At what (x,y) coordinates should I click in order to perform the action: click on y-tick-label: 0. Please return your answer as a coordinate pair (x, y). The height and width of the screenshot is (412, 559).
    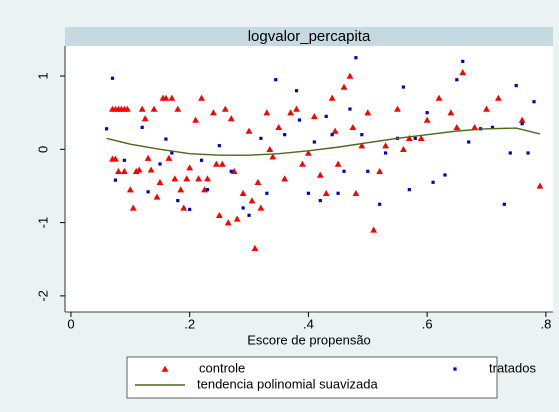
    Looking at the image, I should click on (42, 149).